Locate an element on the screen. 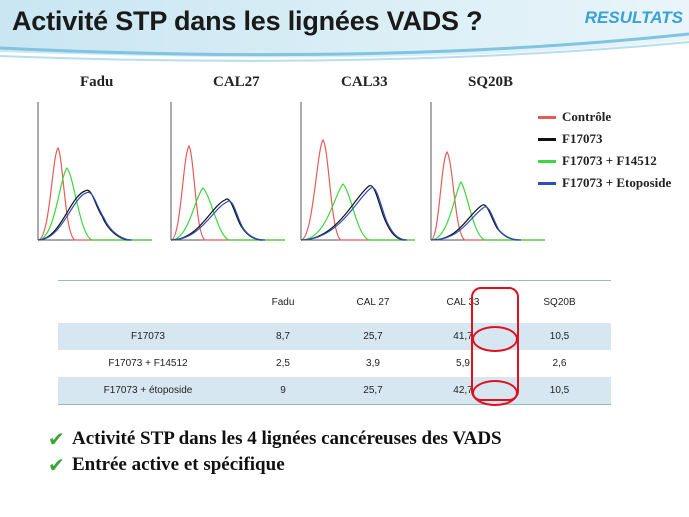 The width and height of the screenshot is (689, 517). histogram-cal27 is located at coordinates (227, 171).